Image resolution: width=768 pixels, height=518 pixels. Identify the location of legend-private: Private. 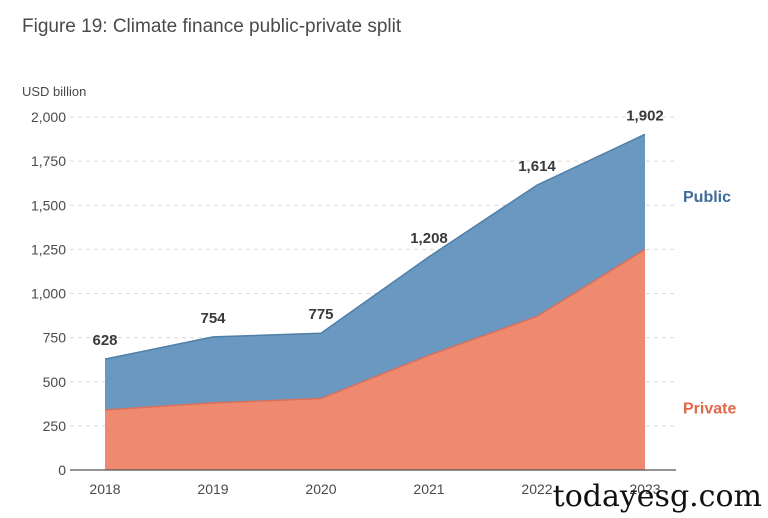
(709, 409).